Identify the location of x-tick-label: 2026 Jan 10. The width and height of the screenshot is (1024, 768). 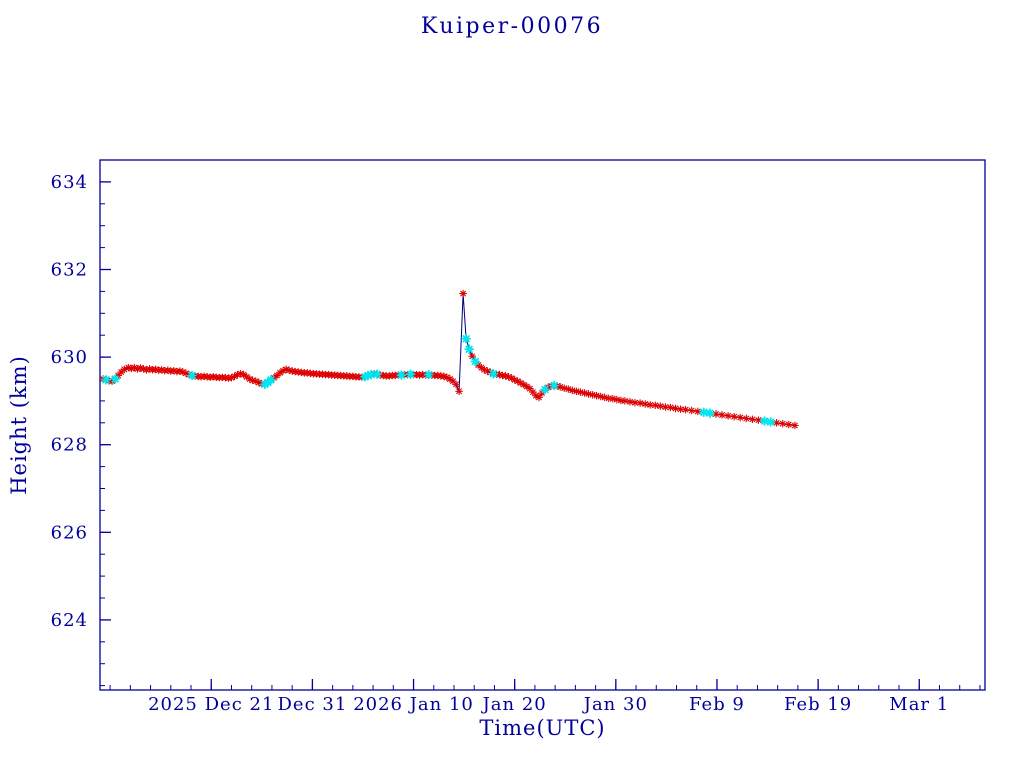
(413, 704).